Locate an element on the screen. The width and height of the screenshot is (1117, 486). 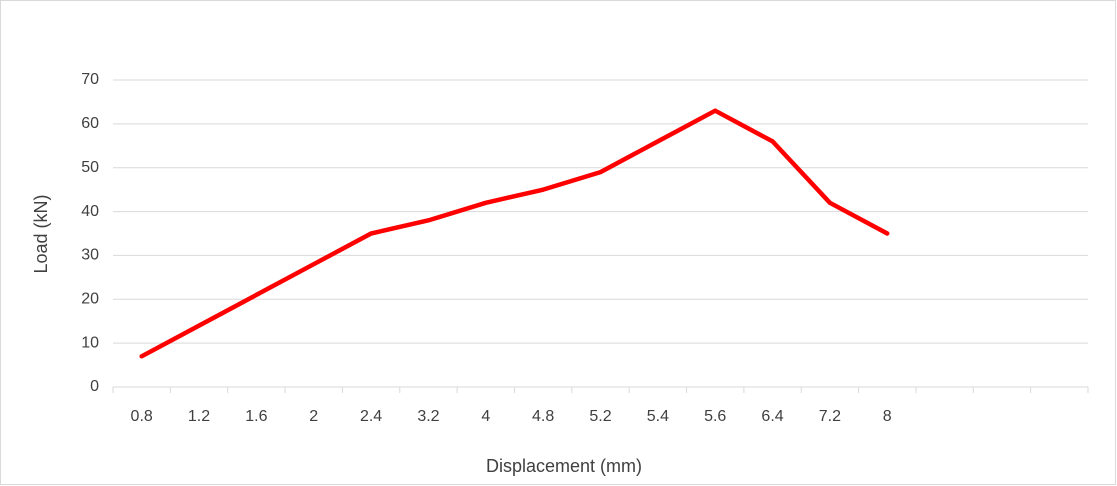
x-tick-label: 4 is located at coordinates (485, 416).